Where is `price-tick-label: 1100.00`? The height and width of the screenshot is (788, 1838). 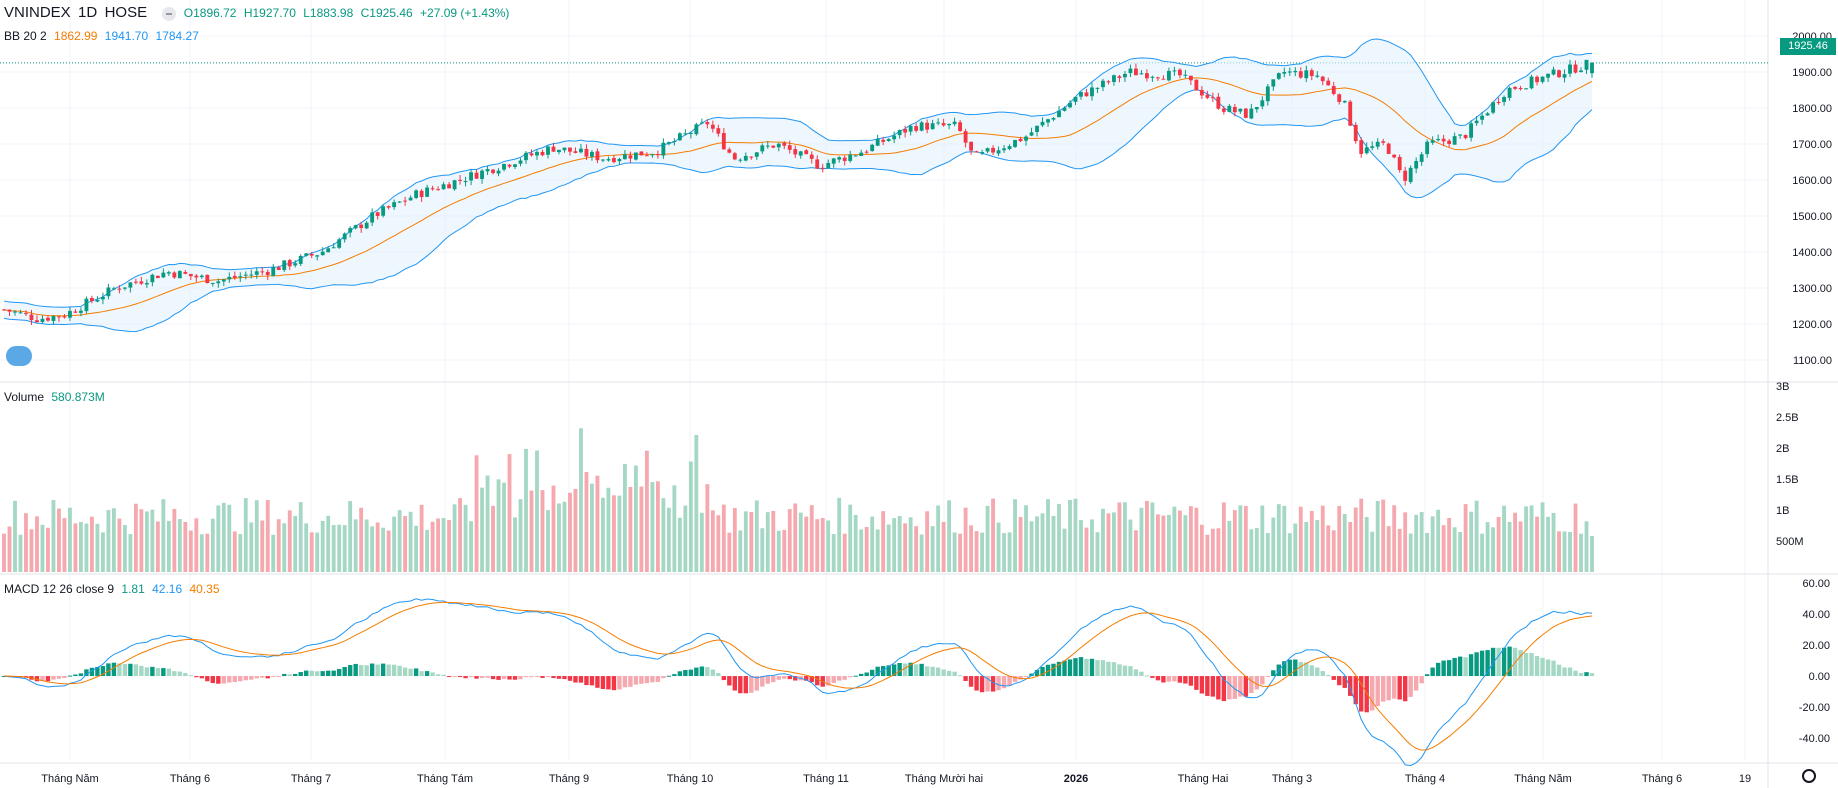 price-tick-label: 1100.00 is located at coordinates (1812, 361).